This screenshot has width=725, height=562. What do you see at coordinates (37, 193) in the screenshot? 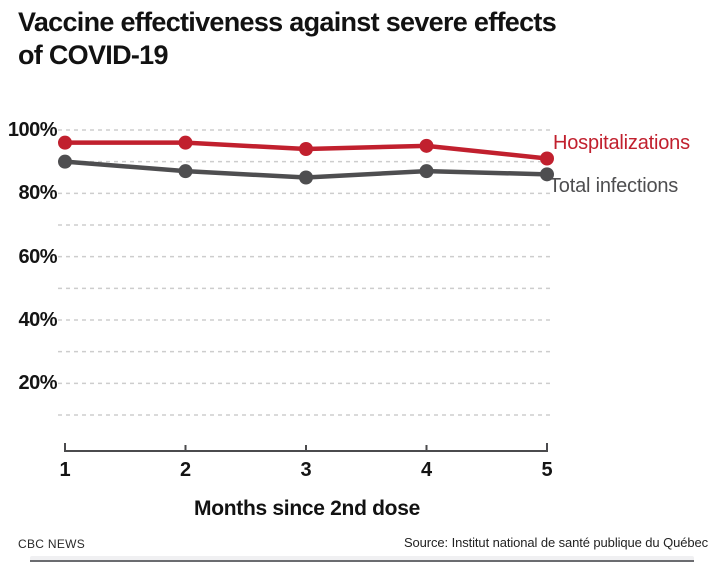
I see `y-tick-label: 80%` at bounding box center [37, 193].